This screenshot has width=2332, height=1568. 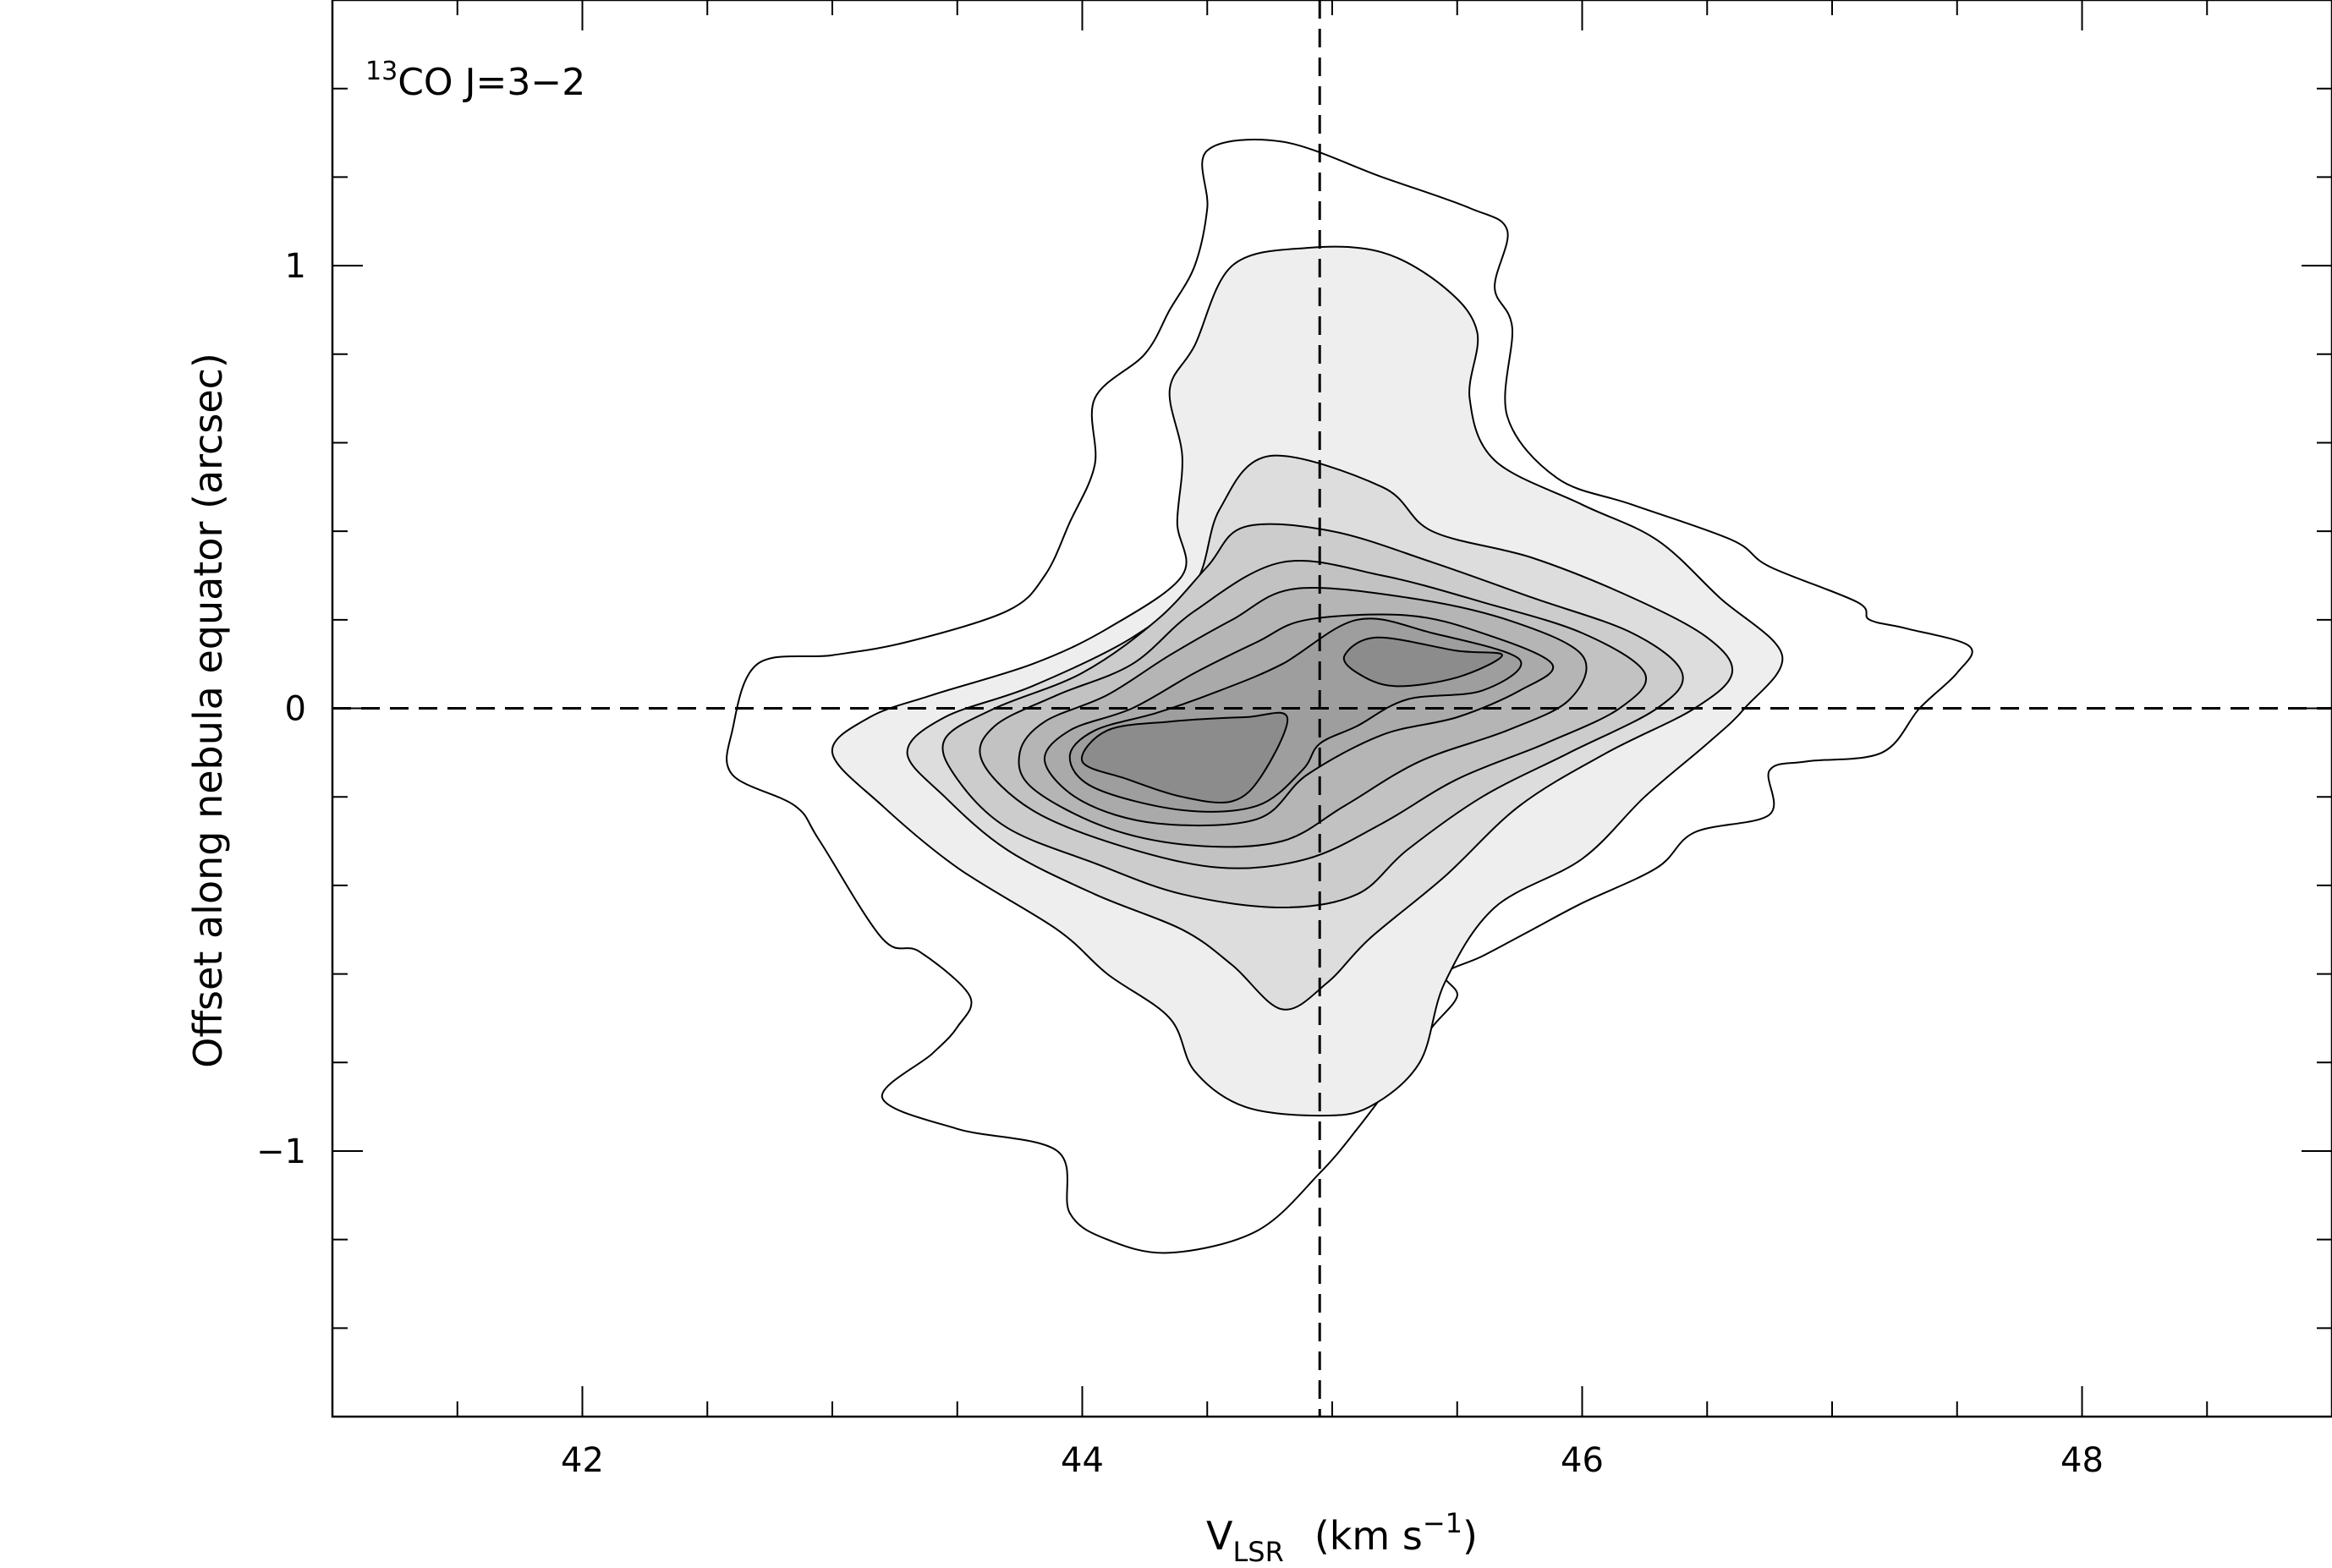 What do you see at coordinates (1422, 662) in the screenshot?
I see `contour-level-9-b` at bounding box center [1422, 662].